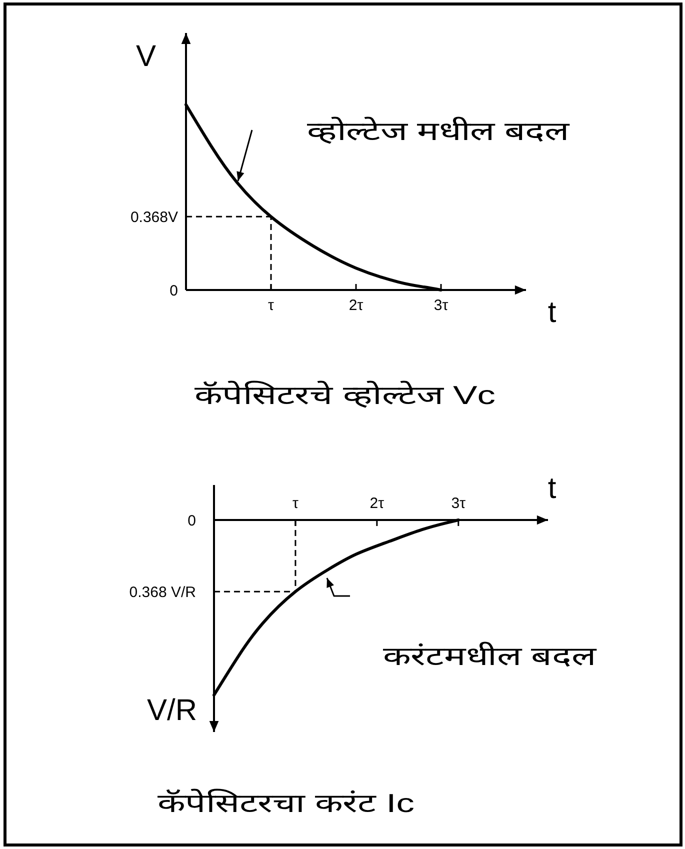 Image resolution: width=685 pixels, height=849 pixels. Describe the element at coordinates (490, 656) in the screenshot. I see `annotation: करंटमधील बदल` at that location.